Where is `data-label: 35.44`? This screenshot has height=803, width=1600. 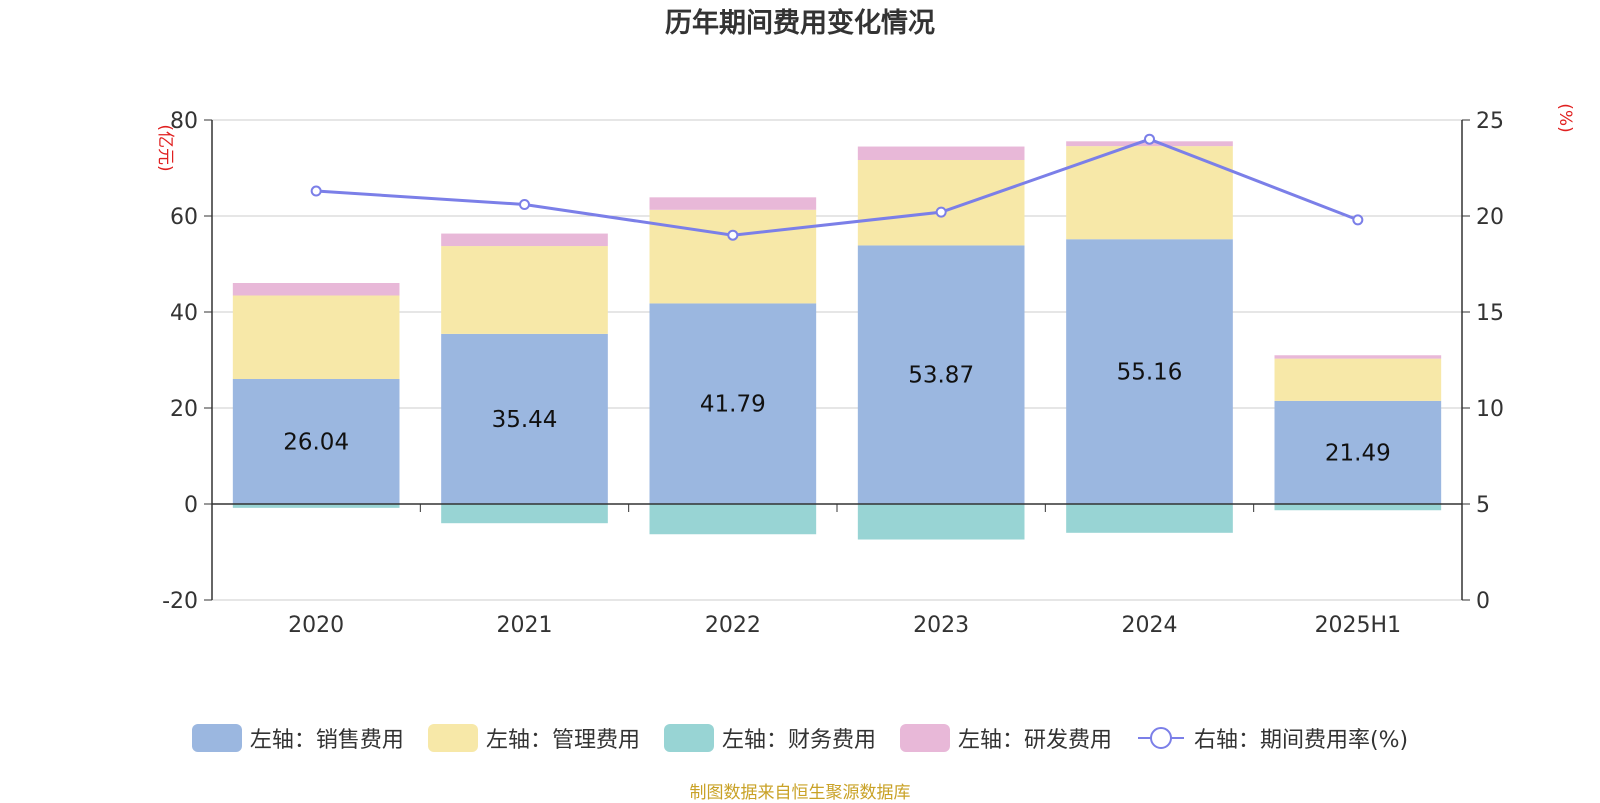 data-label: 35.44 is located at coordinates (525, 420).